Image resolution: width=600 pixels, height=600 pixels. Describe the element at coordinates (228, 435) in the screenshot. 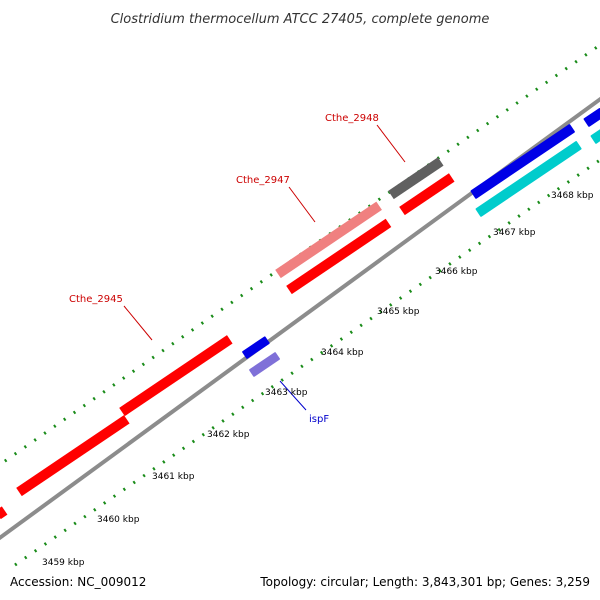

I see `scale-label: 3462 kbp` at that location.